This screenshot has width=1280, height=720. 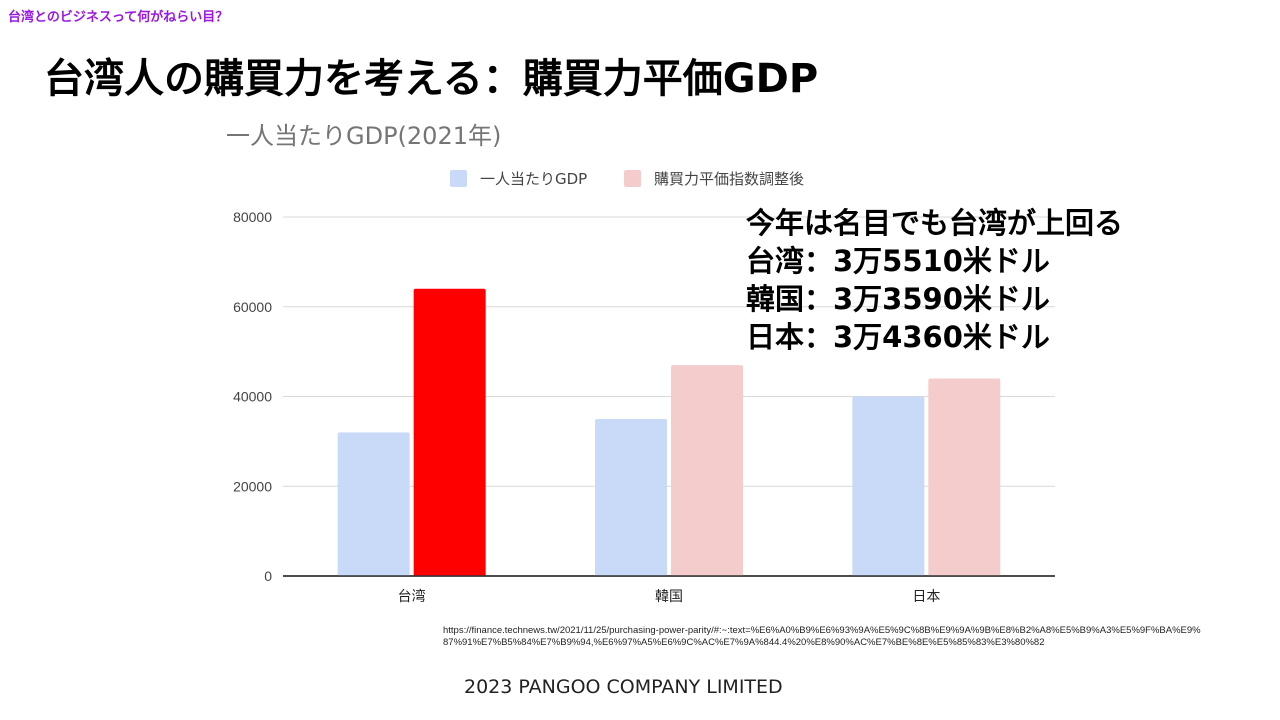 I want to click on legend-label: 一人当たりGDP, so click(x=533, y=179).